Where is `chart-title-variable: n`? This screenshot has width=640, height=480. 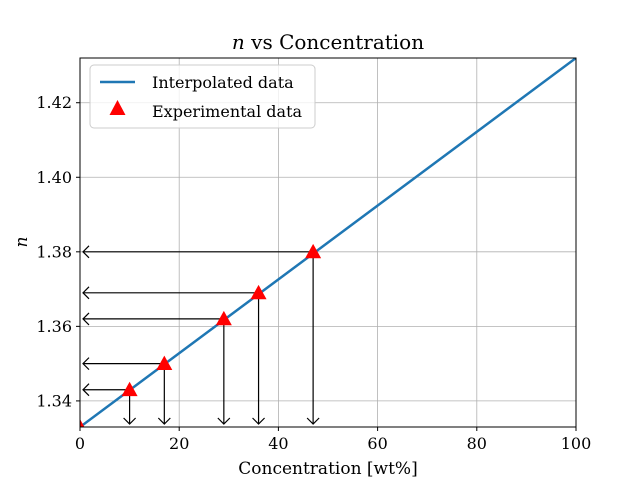
chart-title-variable: n is located at coordinates (238, 42).